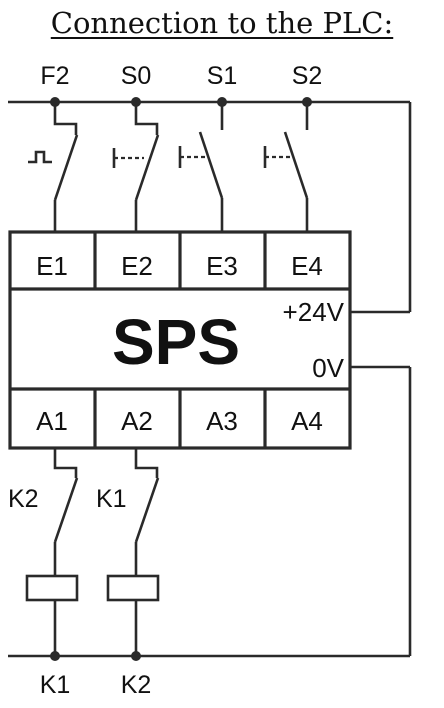  I want to click on interlock-contact-k2: K2, so click(23, 499).